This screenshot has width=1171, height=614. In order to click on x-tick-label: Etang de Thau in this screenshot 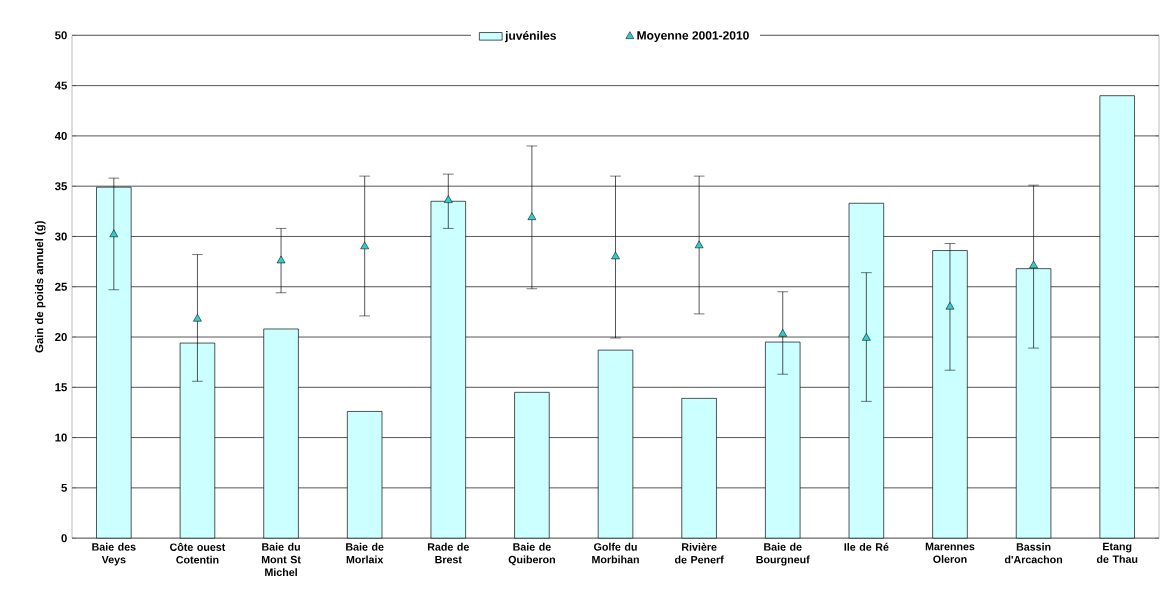, I will do `click(1117, 552)`.